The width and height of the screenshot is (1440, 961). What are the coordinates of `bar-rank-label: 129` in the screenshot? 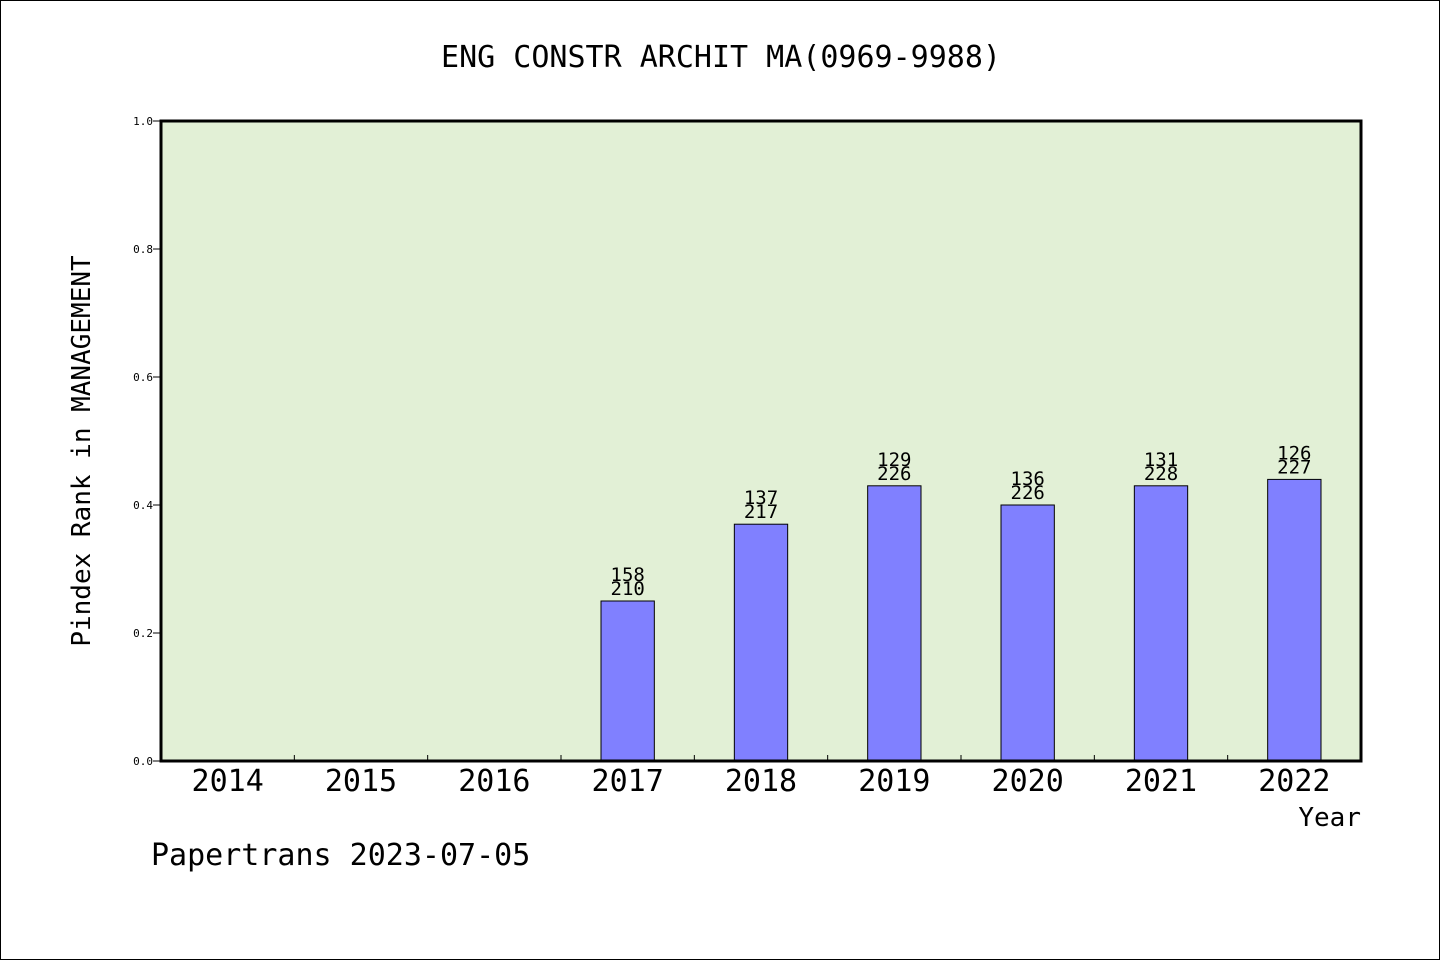 It's located at (894, 460).